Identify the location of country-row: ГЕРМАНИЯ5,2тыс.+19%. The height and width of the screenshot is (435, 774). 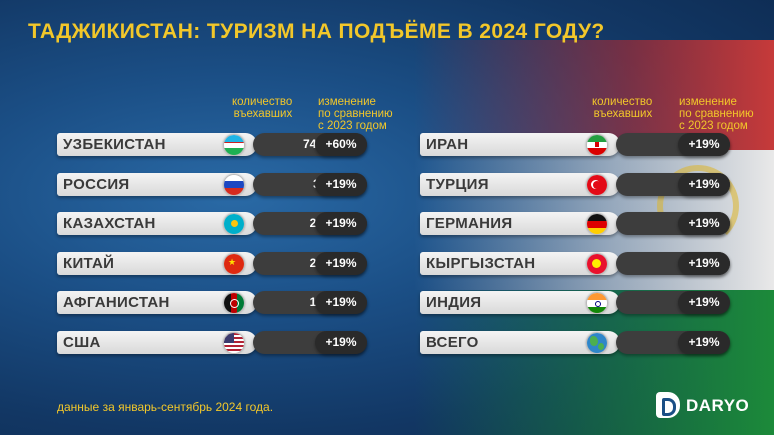
(575, 224).